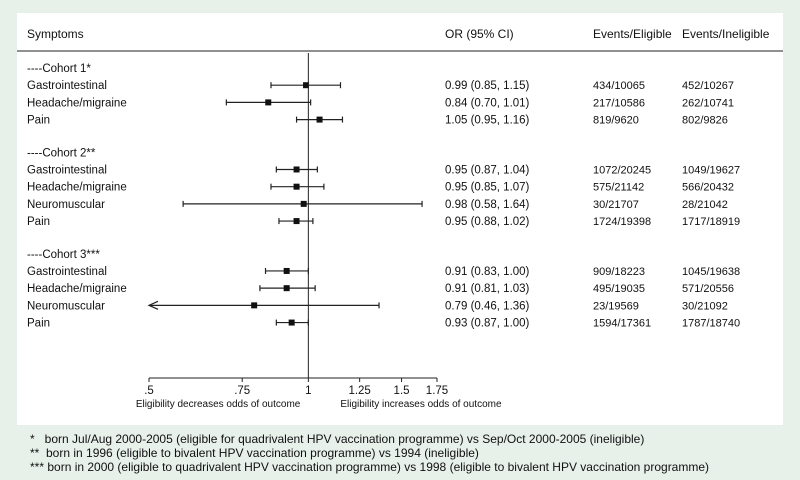  What do you see at coordinates (61, 153) in the screenshot?
I see `group-label: ----Cohort 2**` at bounding box center [61, 153].